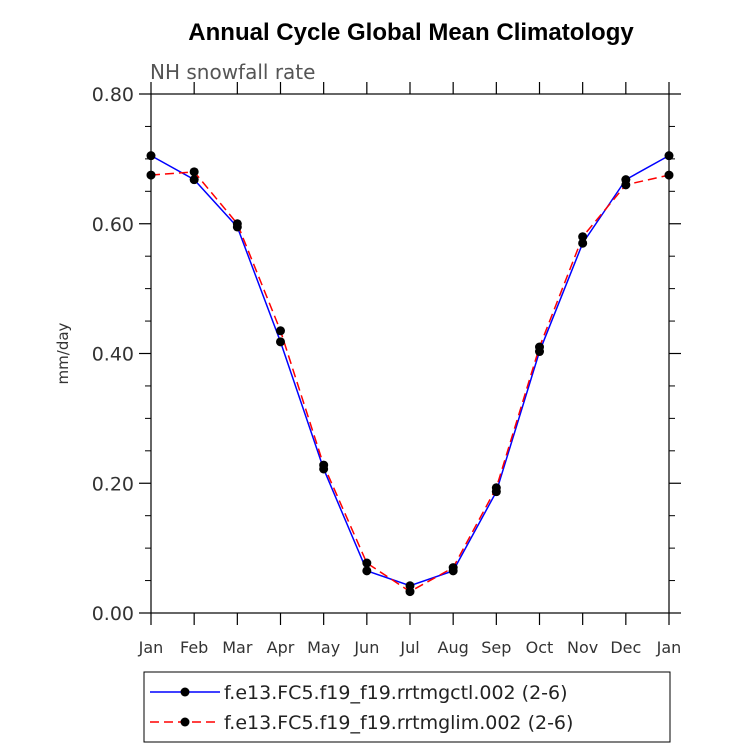  What do you see at coordinates (113, 95) in the screenshot?
I see `y-tick-label: 0.80` at bounding box center [113, 95].